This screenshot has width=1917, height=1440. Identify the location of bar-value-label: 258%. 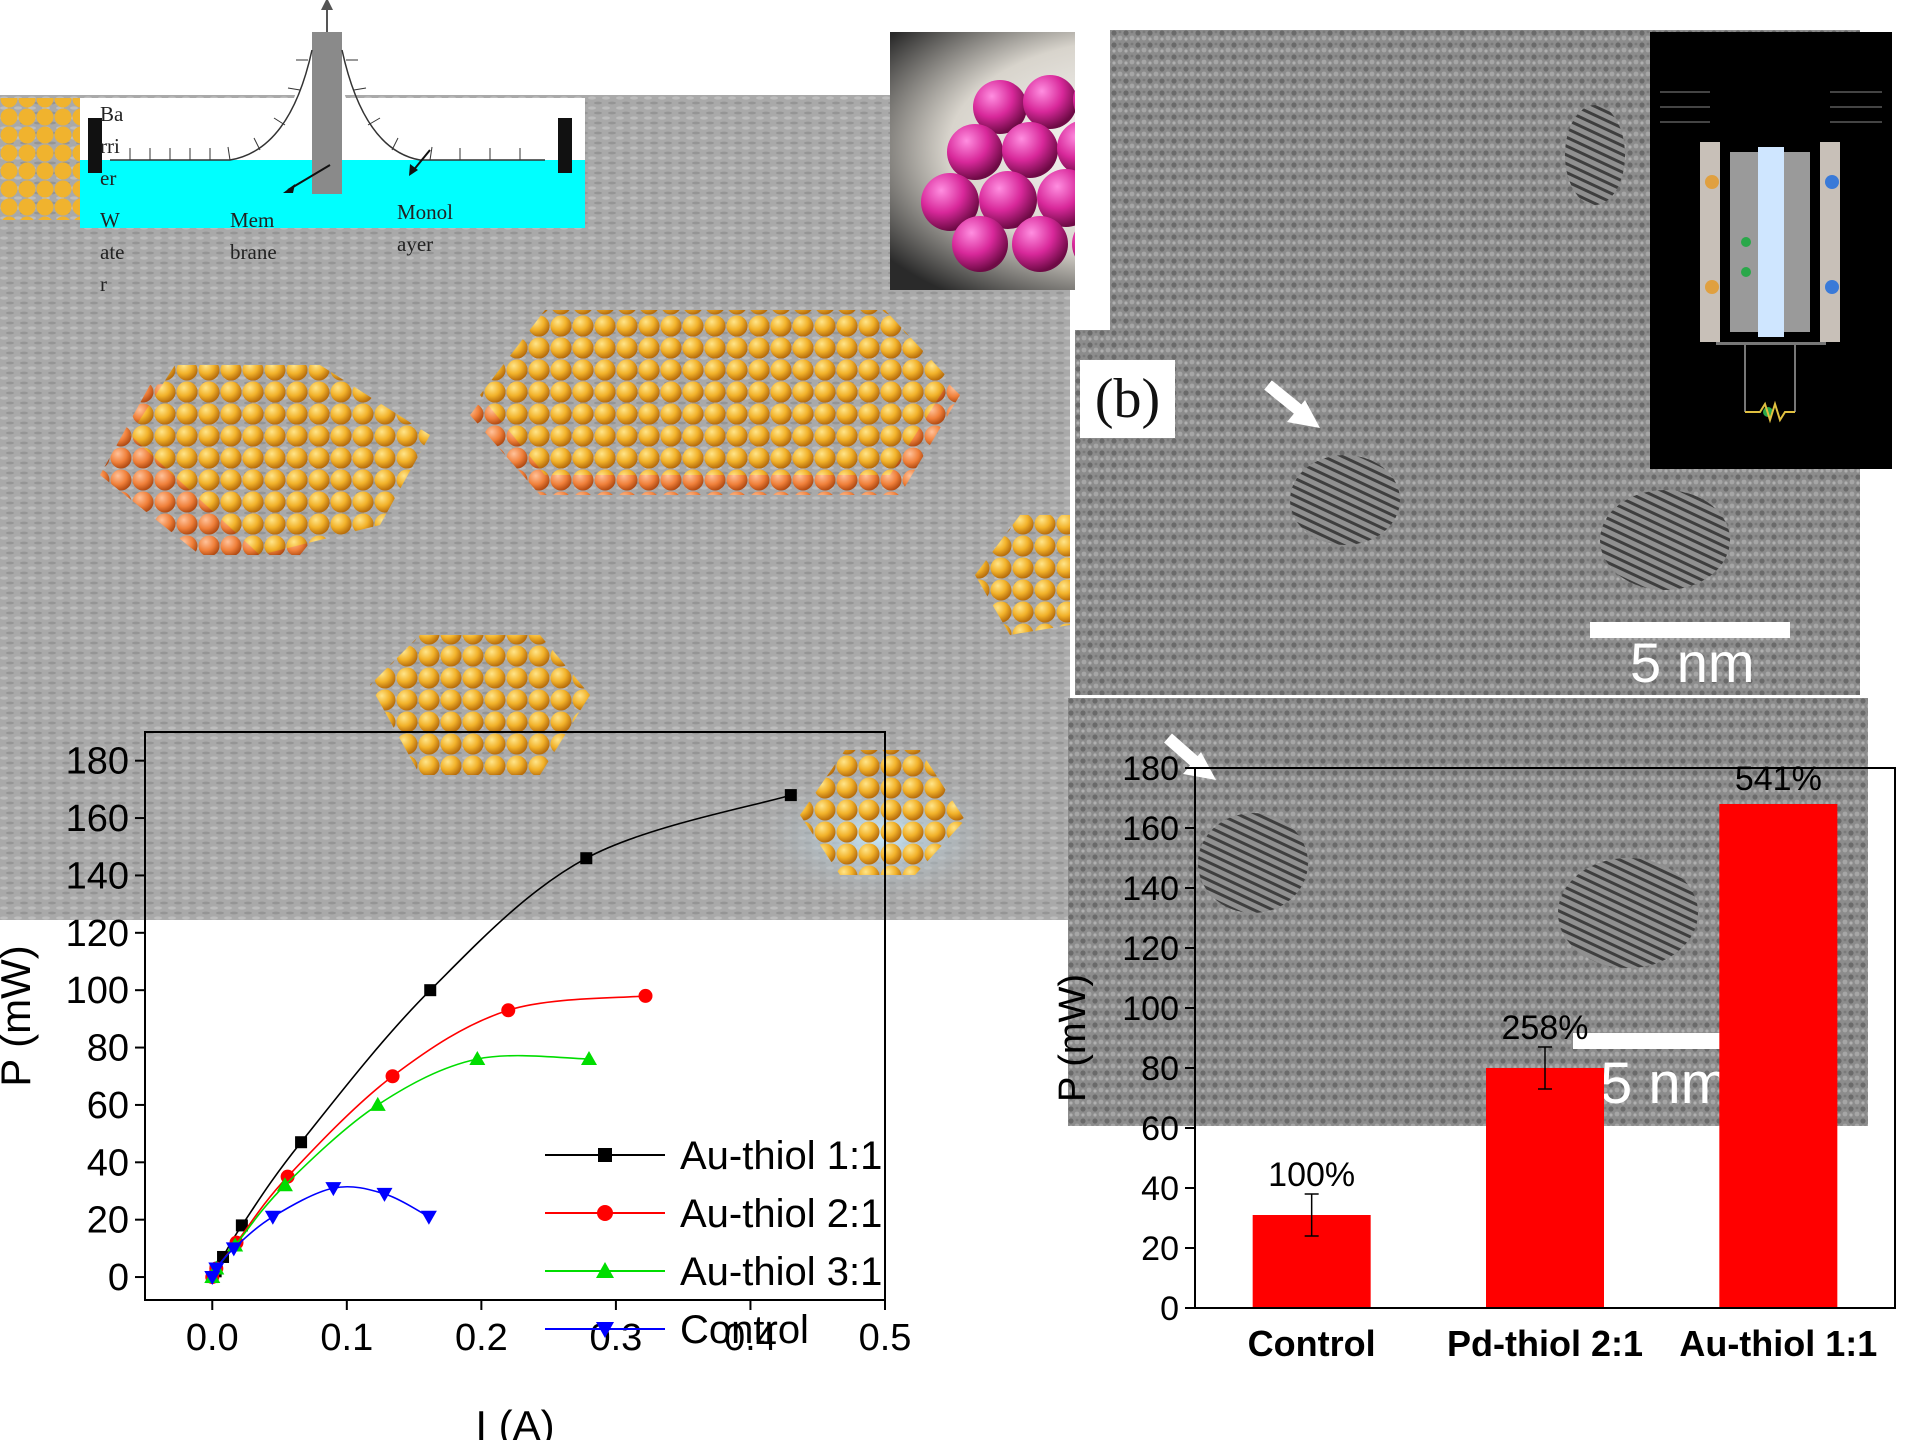
(1545, 1028).